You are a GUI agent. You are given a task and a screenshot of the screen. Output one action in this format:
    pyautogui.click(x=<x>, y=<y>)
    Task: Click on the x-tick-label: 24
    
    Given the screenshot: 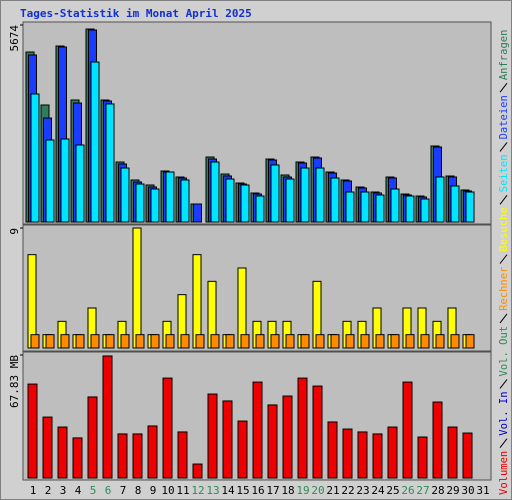 What is the action you would take?
    pyautogui.click(x=378, y=490)
    